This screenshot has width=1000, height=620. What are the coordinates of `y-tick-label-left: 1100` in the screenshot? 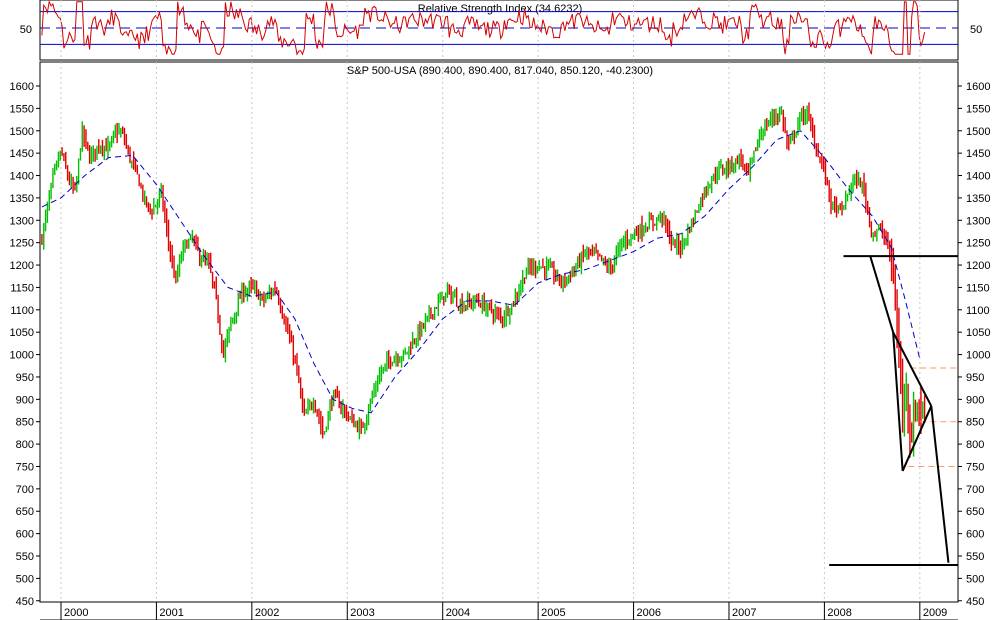 It's located at (22, 311).